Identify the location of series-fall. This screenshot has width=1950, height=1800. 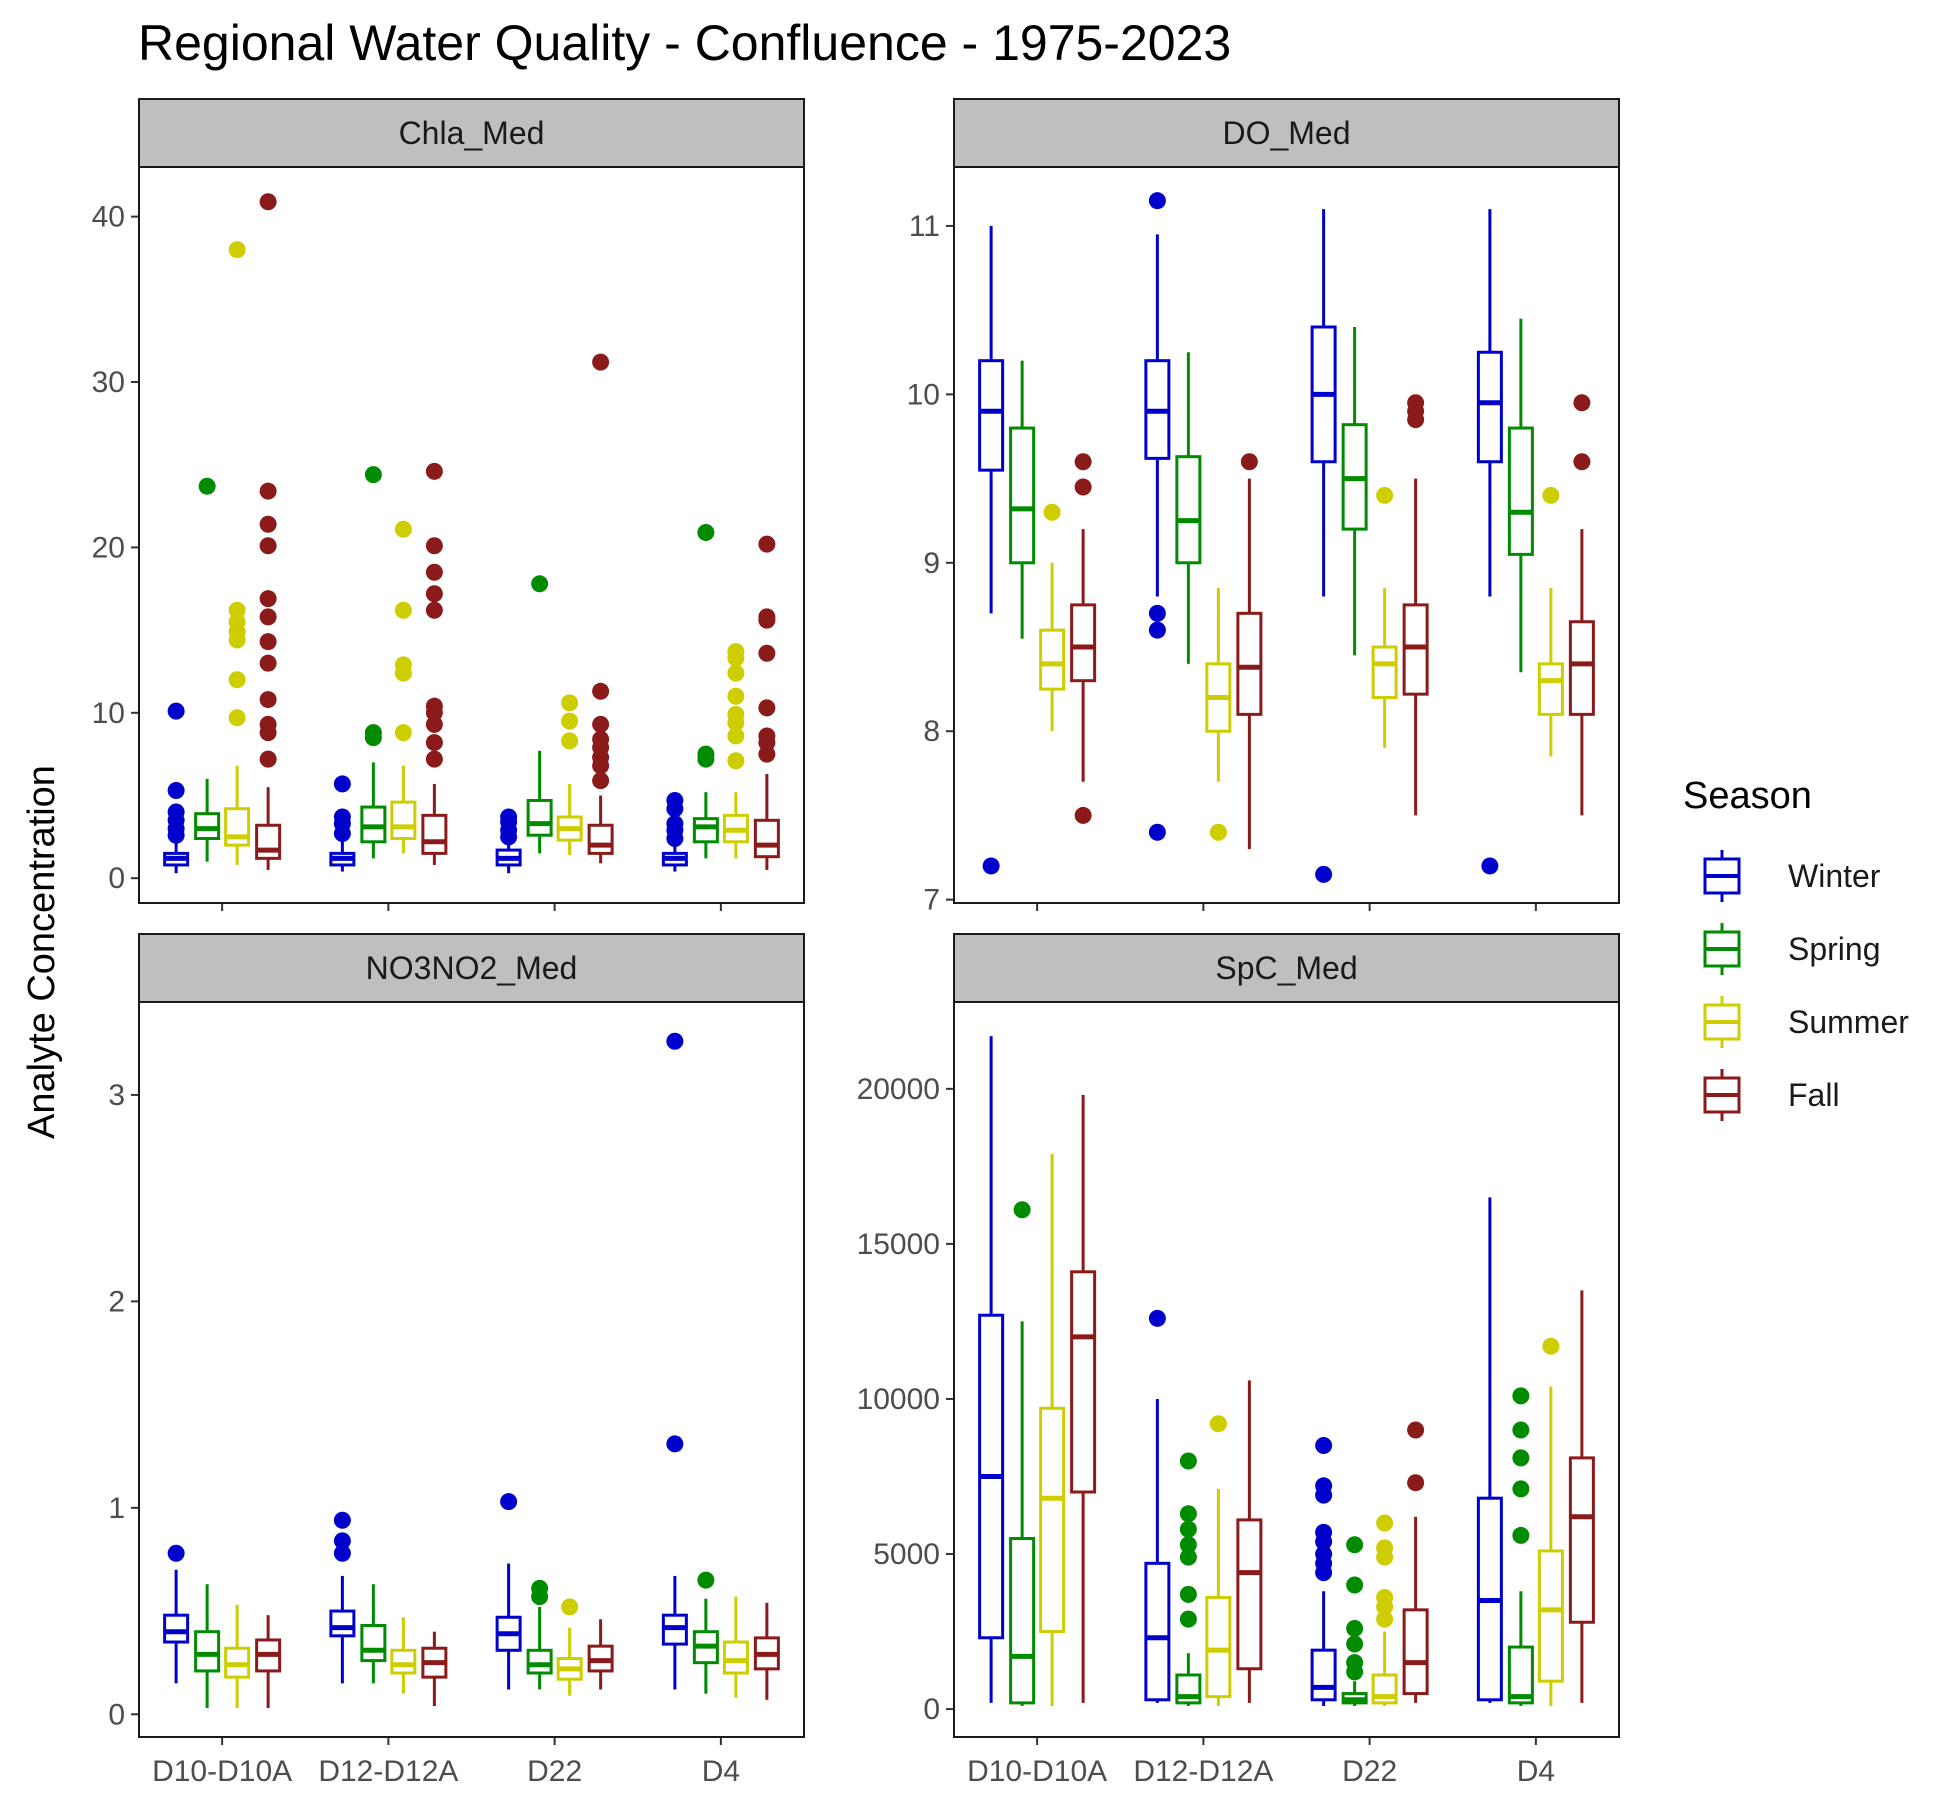
(1332, 622).